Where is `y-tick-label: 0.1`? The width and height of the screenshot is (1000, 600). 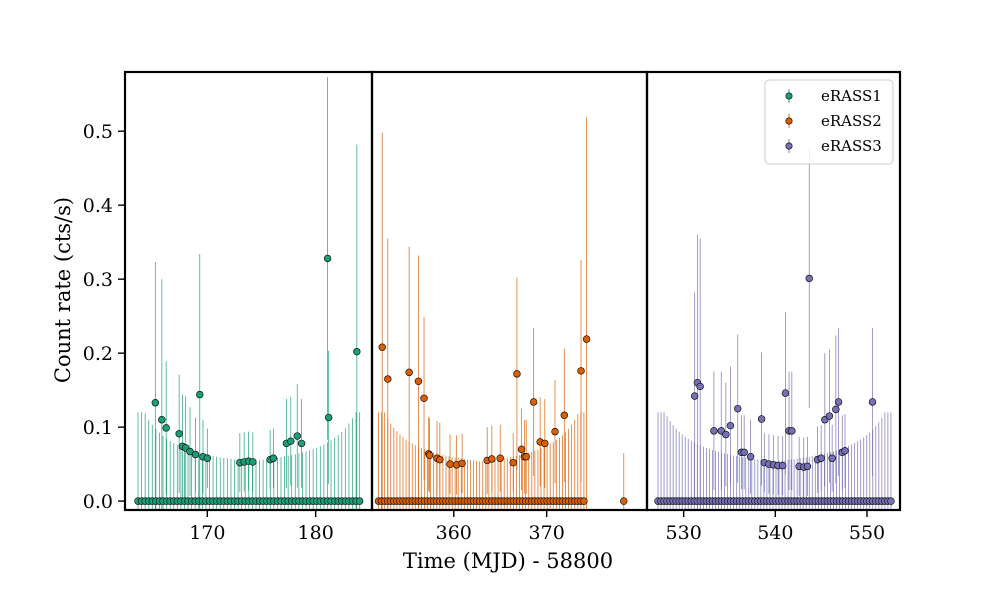 y-tick-label: 0.1 is located at coordinates (98, 428).